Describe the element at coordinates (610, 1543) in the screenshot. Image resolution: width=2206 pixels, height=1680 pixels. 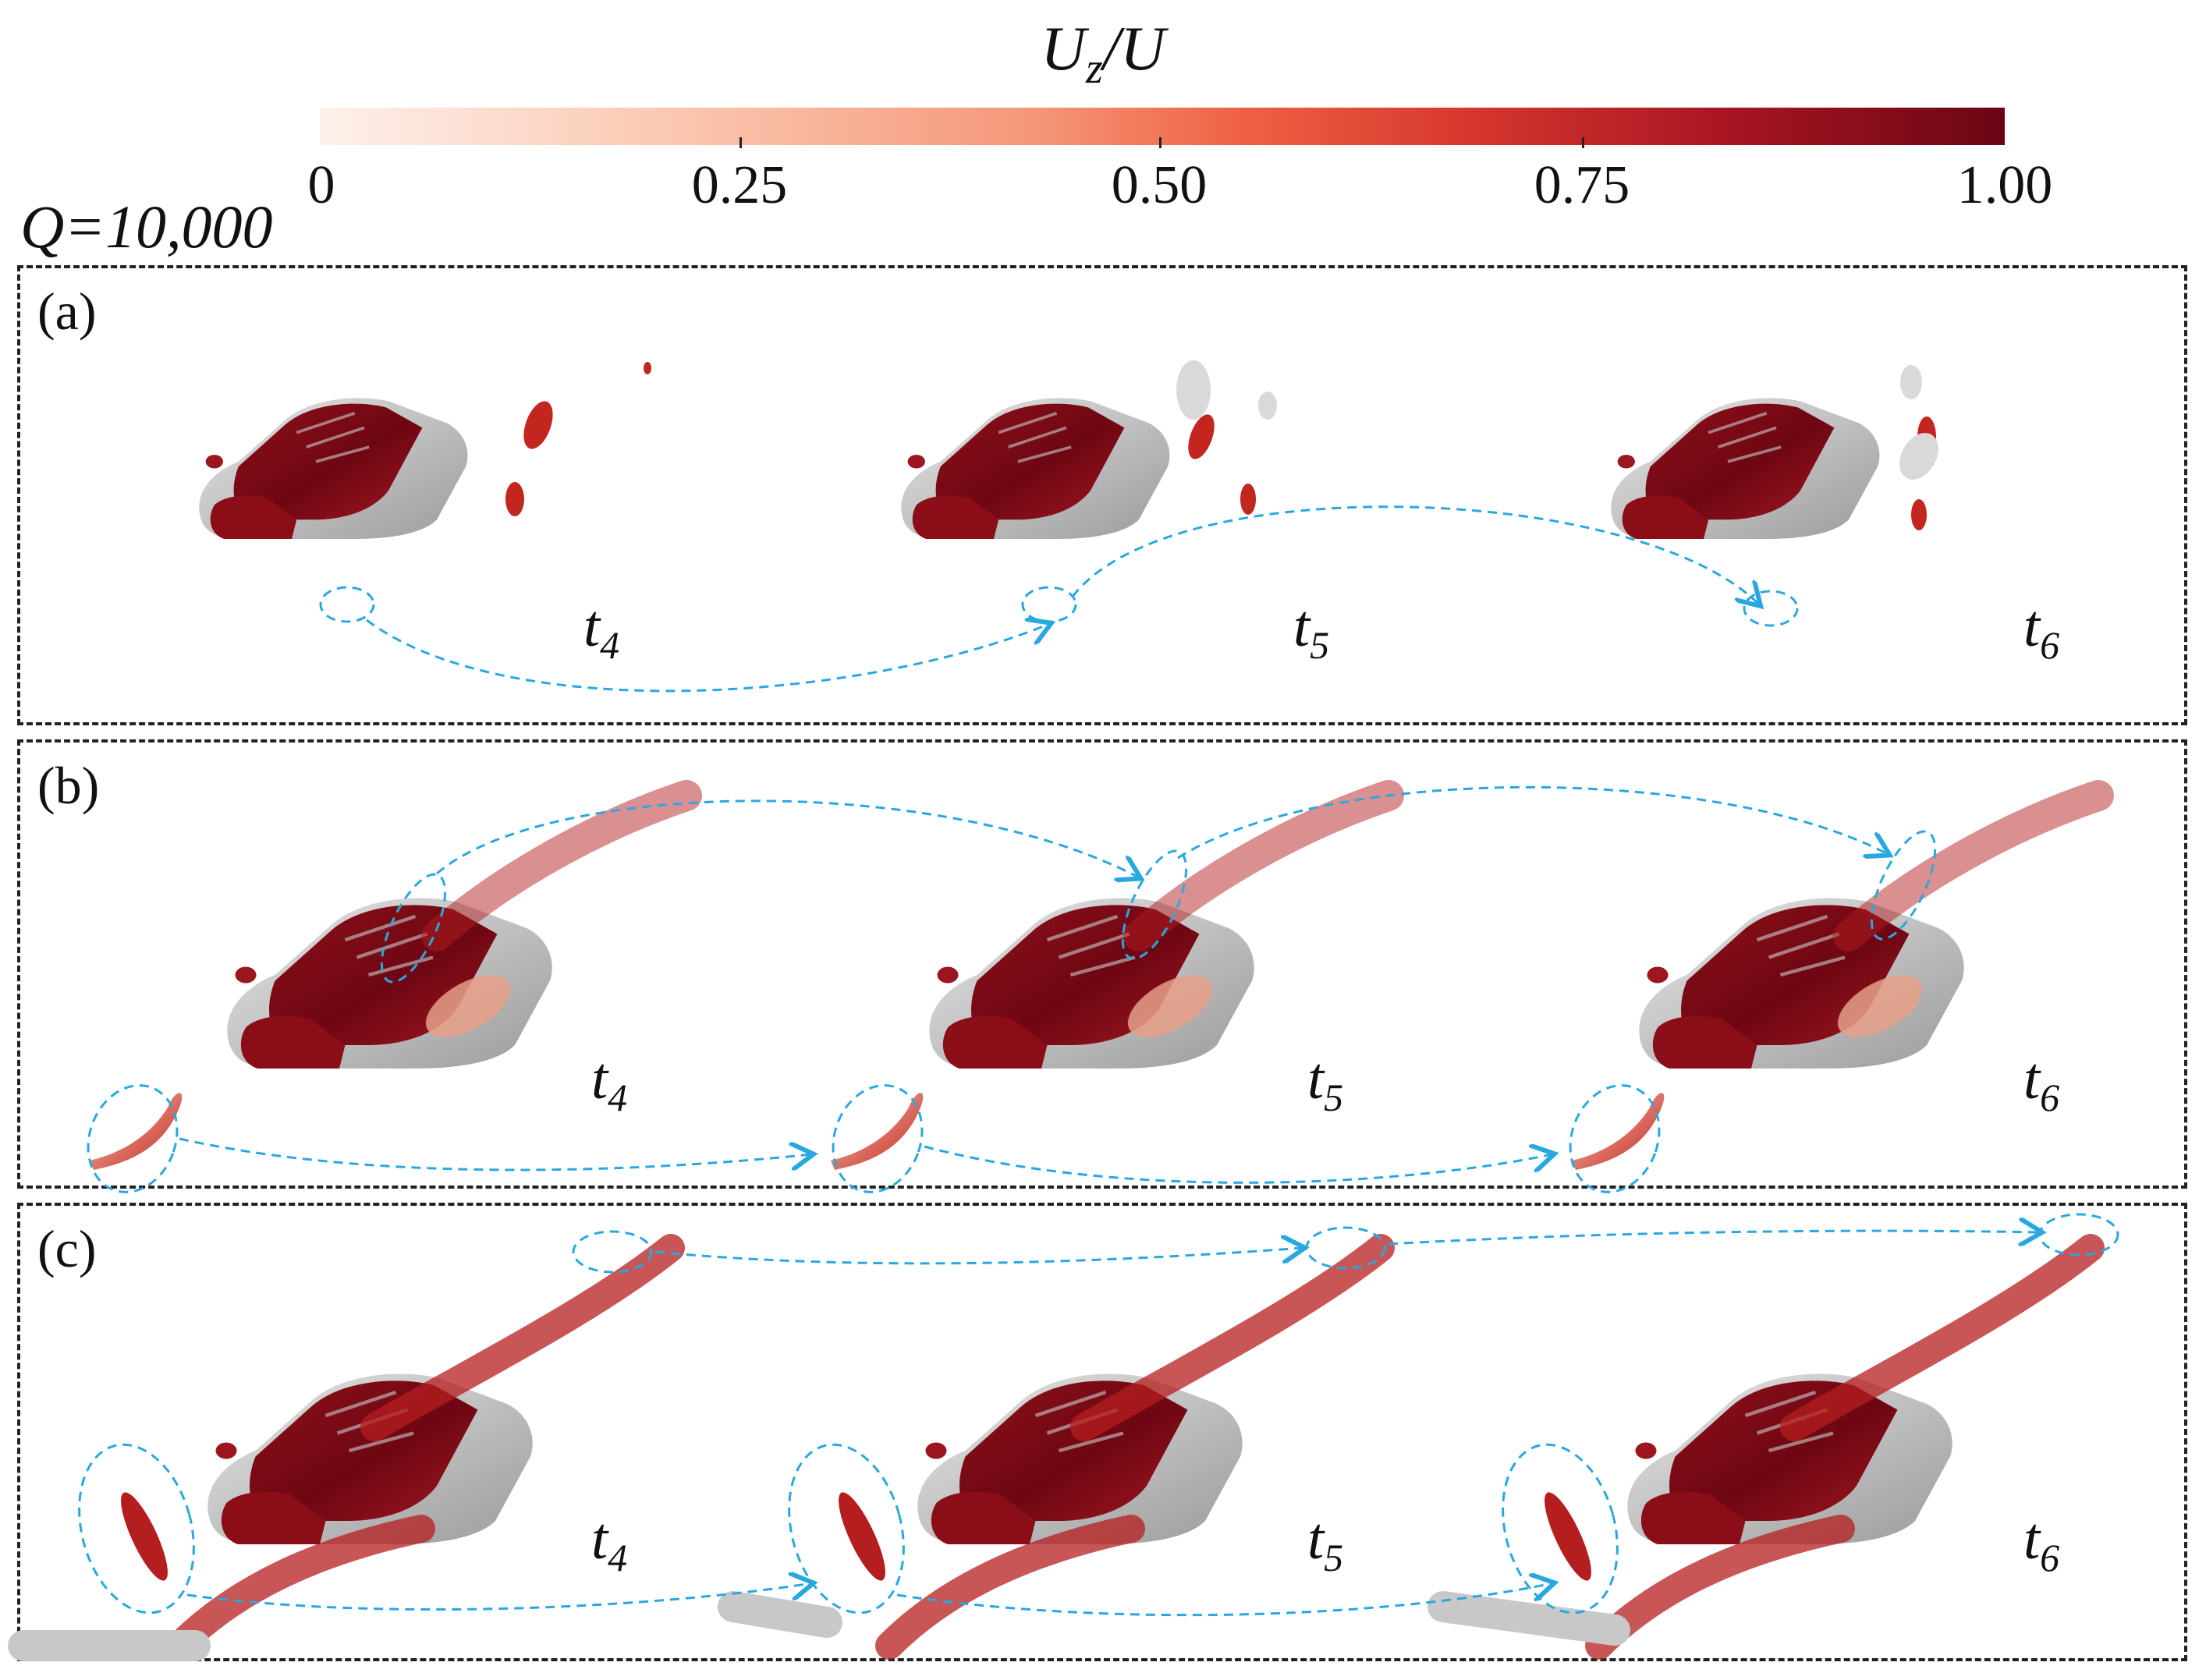
I see `time-label-c-t4: t4` at that location.